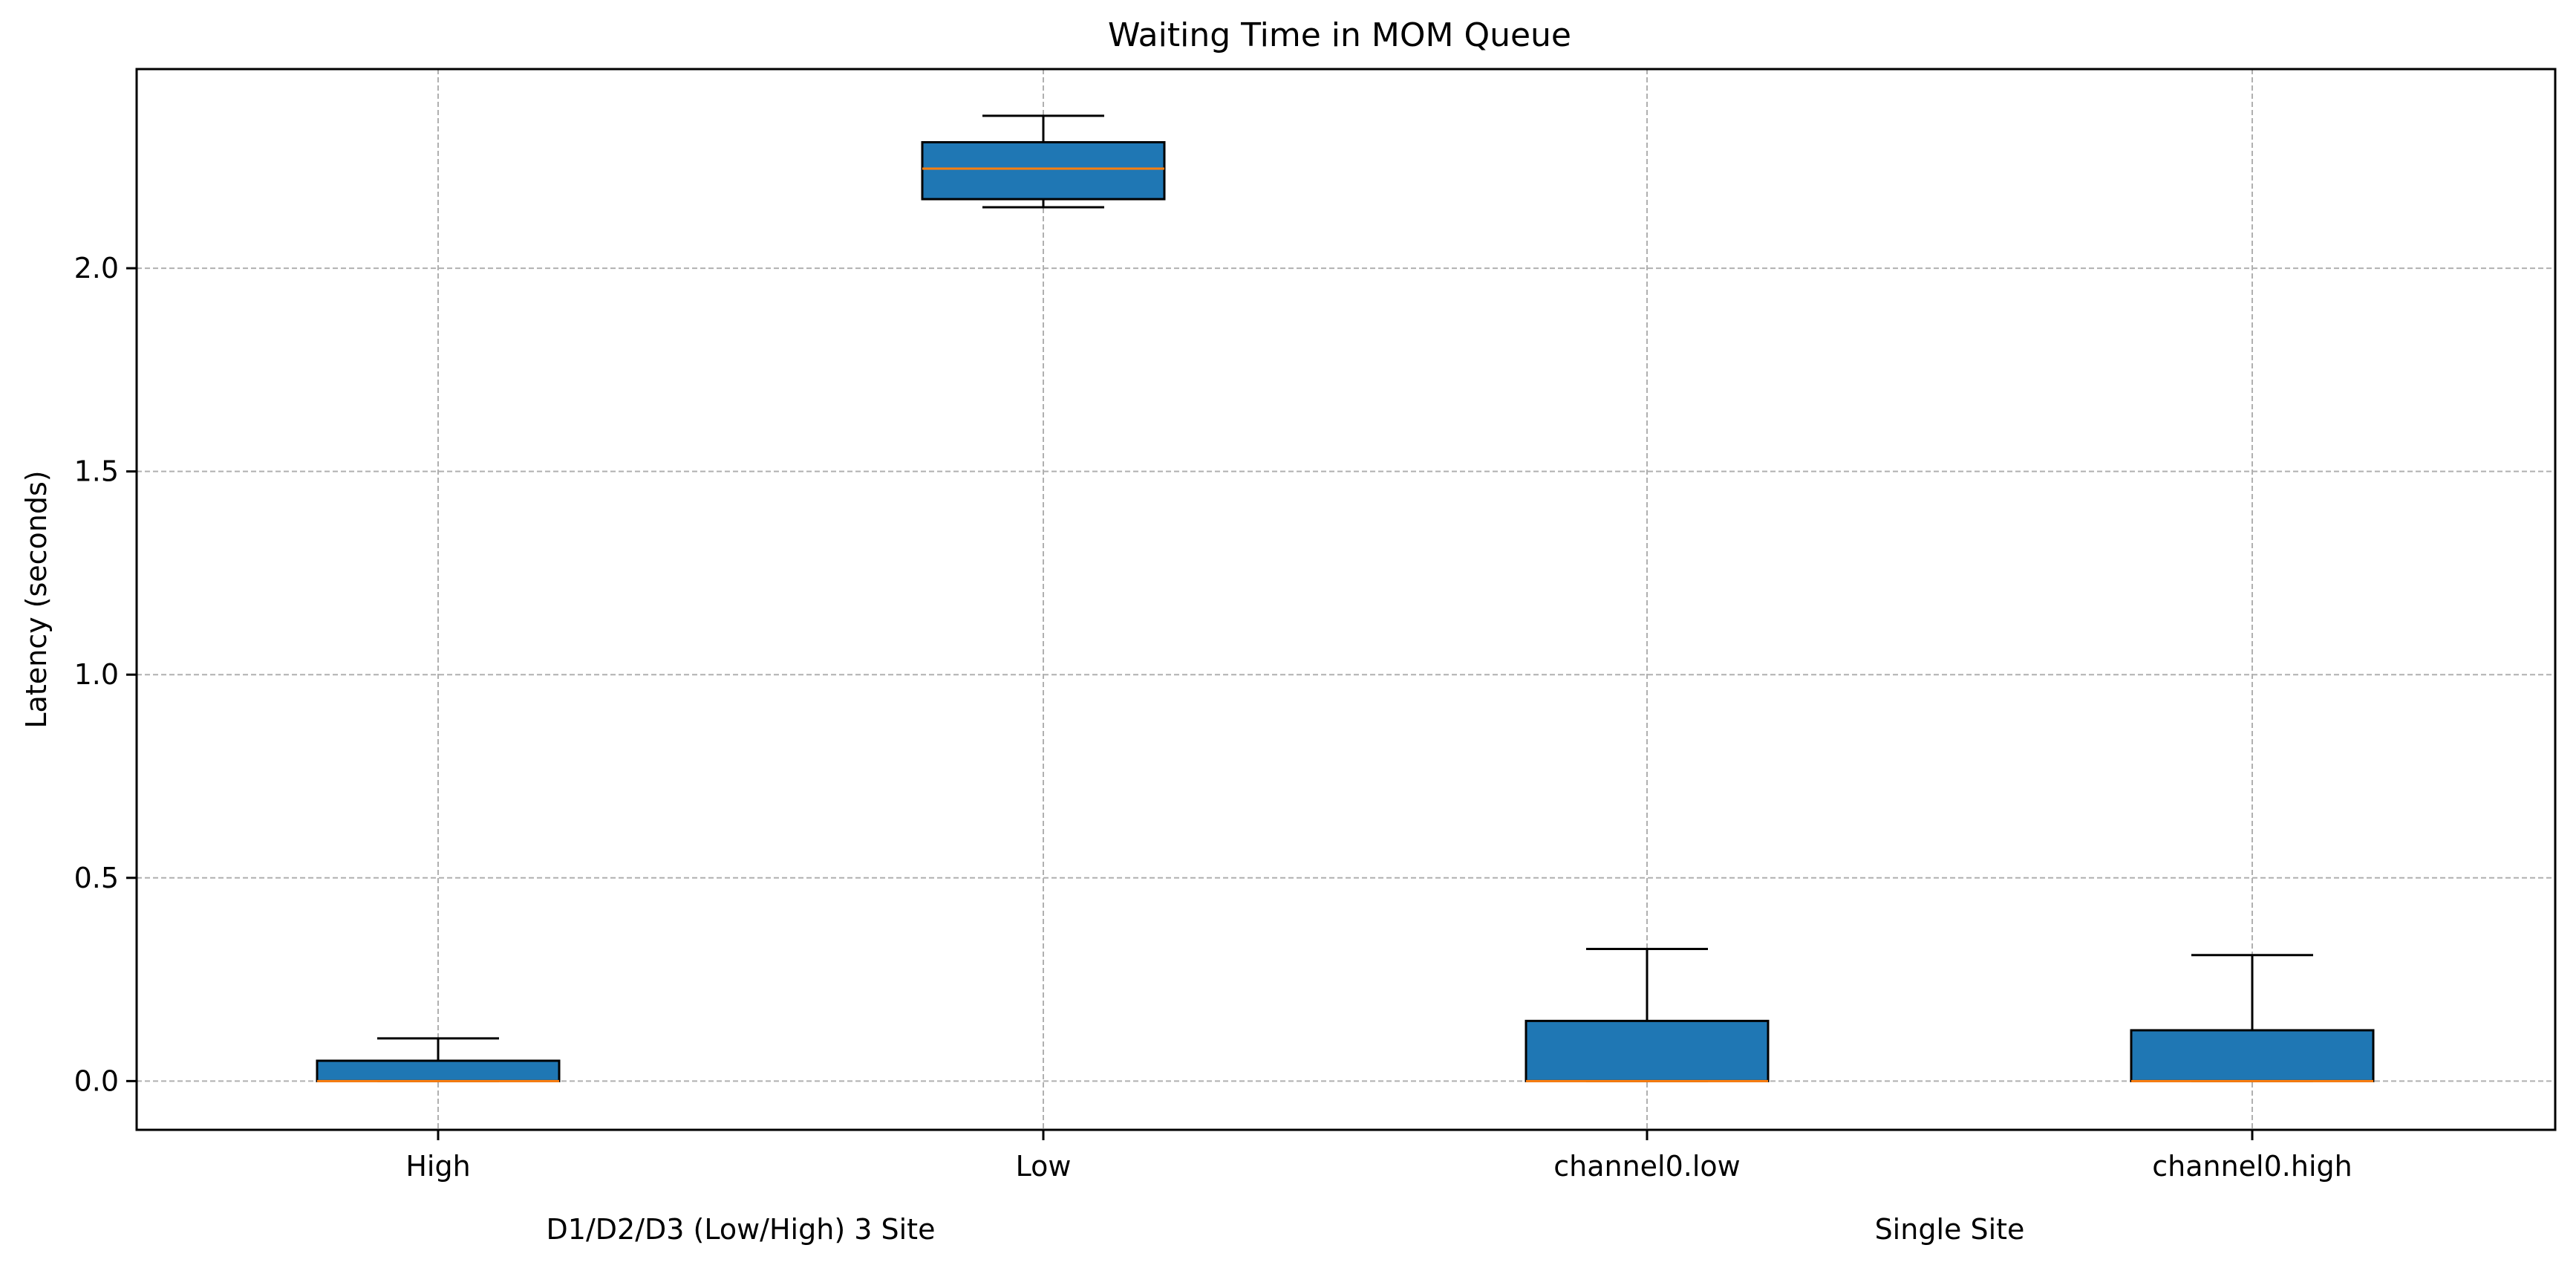 Image resolution: width=2576 pixels, height=1268 pixels. What do you see at coordinates (96, 268) in the screenshot?
I see `y-tick-label: 2.0` at bounding box center [96, 268].